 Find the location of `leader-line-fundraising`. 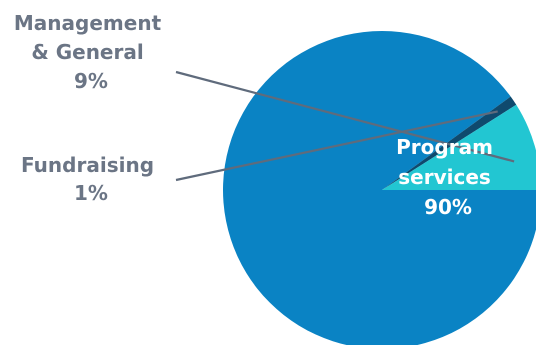

leader-line-fundraising is located at coordinates (336, 146).